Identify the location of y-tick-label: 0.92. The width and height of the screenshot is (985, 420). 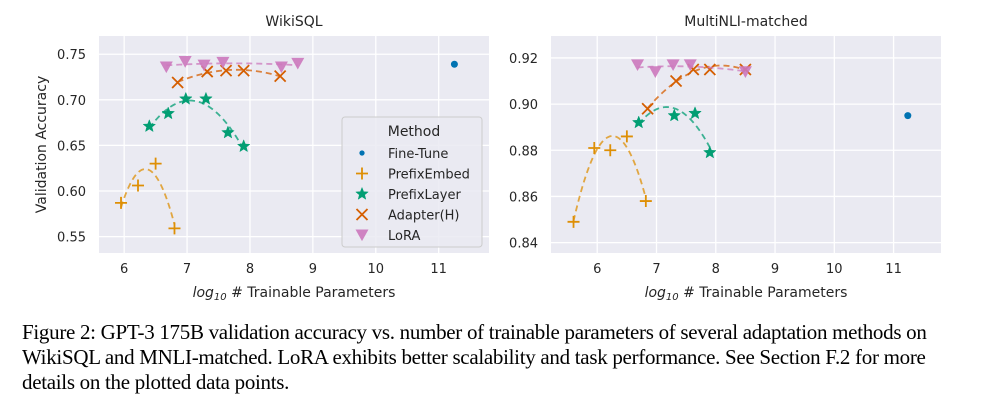
(523, 59).